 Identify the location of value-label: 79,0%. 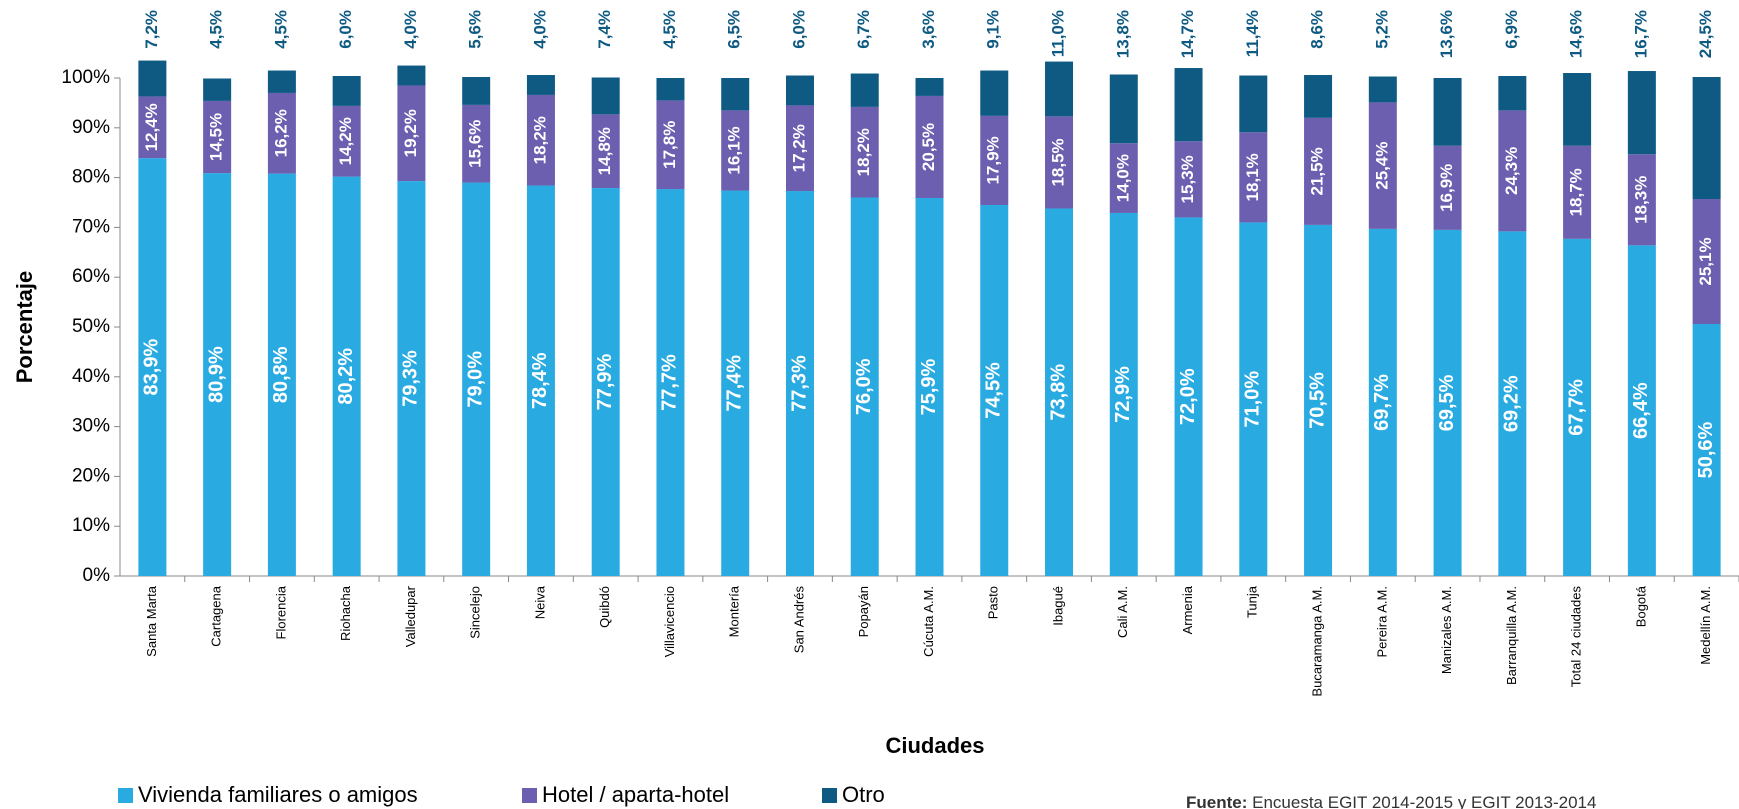
(475, 379).